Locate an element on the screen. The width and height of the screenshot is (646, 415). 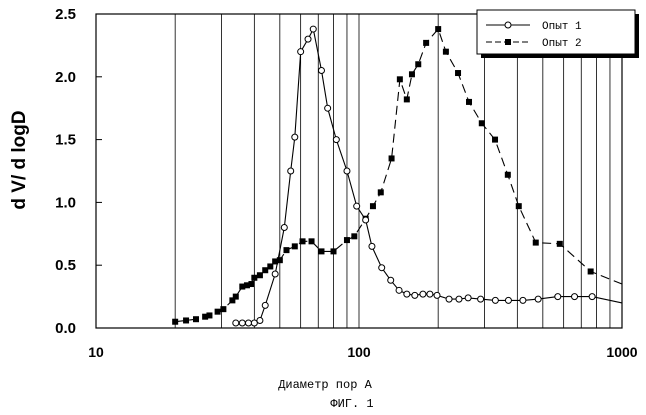
y-axis: 0.0 0.5 1.0 1.5 2.0 2.5 is located at coordinates (78, 171).